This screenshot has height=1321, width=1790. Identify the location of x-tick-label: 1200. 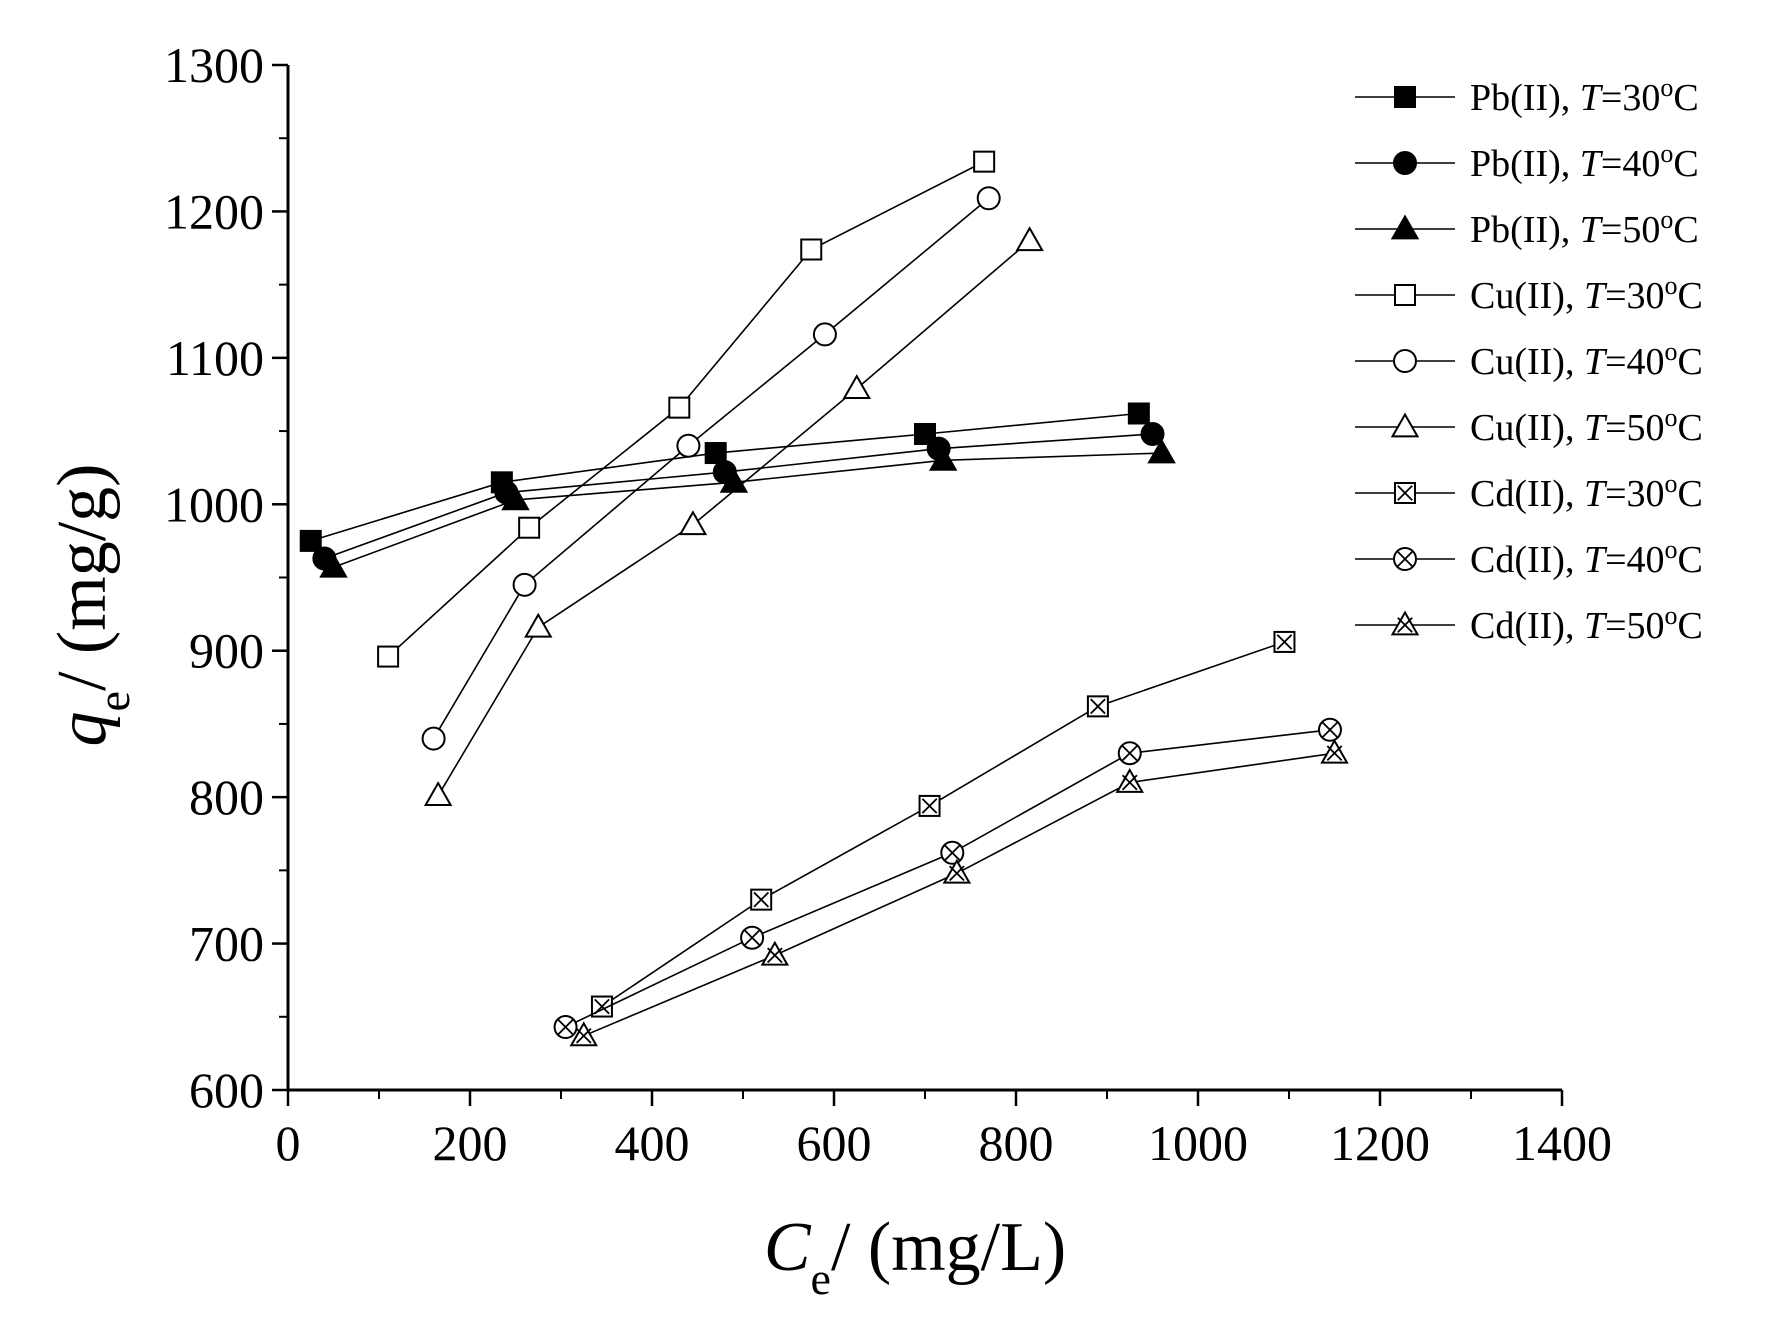
(1380, 1143).